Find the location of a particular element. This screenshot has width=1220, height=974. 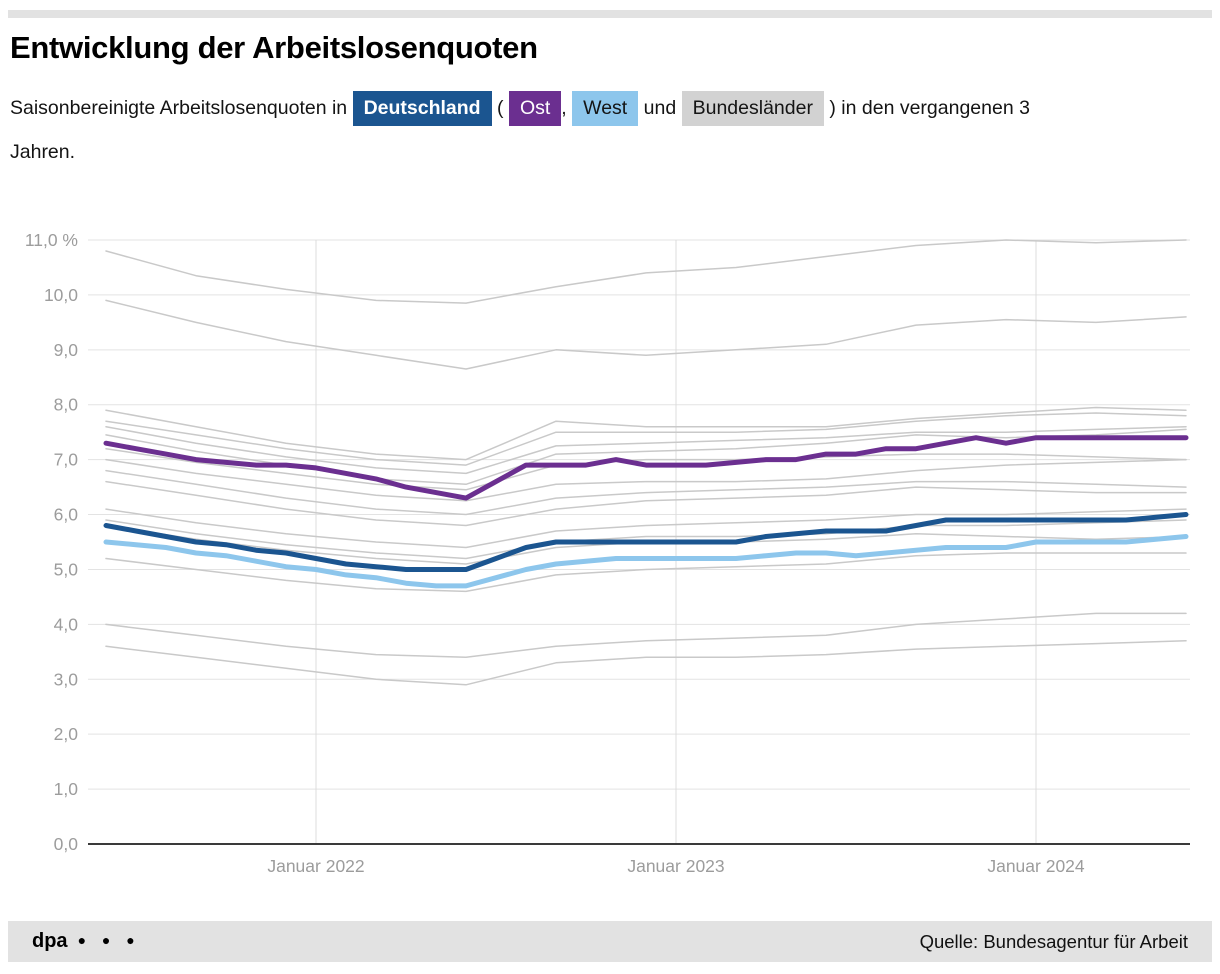

y-tick-label: 9,0 is located at coordinates (66, 350).